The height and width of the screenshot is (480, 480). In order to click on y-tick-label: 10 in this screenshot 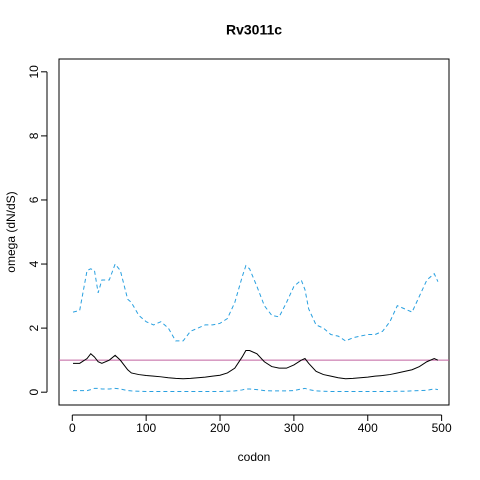, I will do `click(34, 72)`.